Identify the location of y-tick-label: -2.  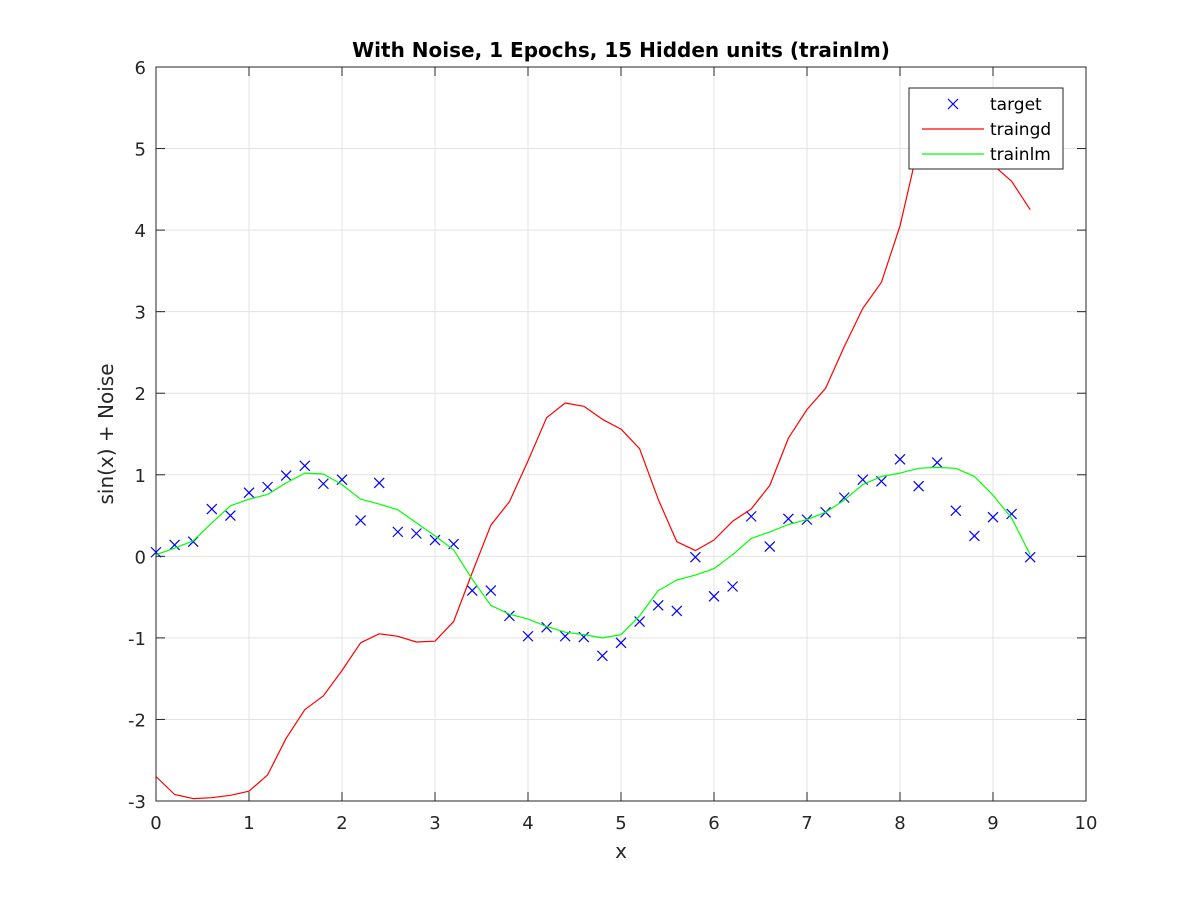
(137, 720).